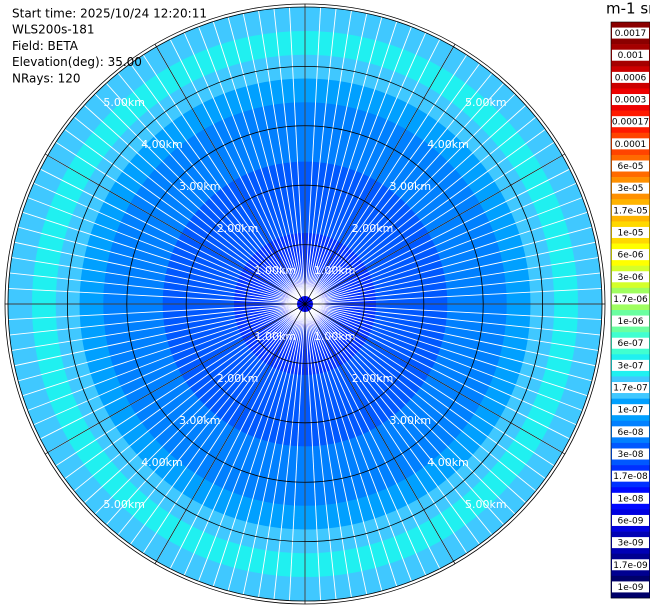 This screenshot has width=650, height=610. I want to click on colorbar-label: 1.7e-06, so click(630, 300).